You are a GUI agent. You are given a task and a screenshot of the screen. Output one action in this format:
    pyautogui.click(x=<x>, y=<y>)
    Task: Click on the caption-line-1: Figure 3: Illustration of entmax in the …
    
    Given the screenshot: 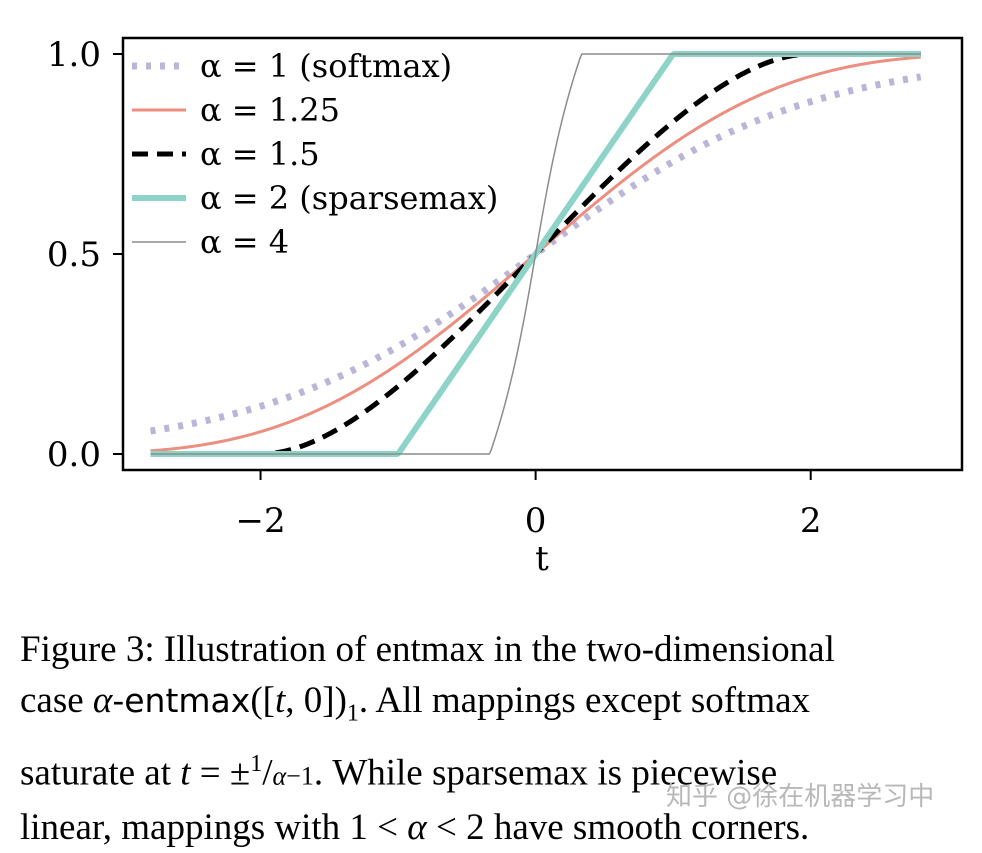 What is the action you would take?
    pyautogui.click(x=427, y=649)
    